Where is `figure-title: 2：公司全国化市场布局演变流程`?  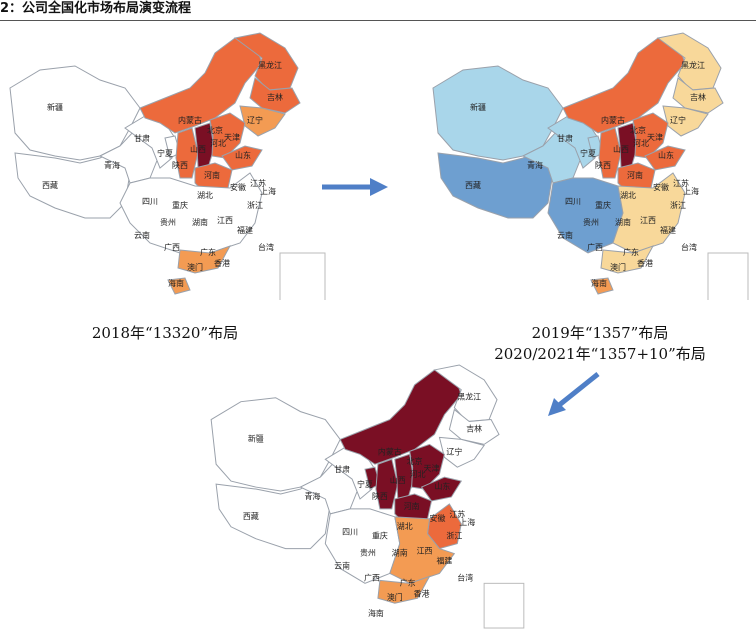 figure-title: 2：公司全国化市场布局演变流程 is located at coordinates (96, 8).